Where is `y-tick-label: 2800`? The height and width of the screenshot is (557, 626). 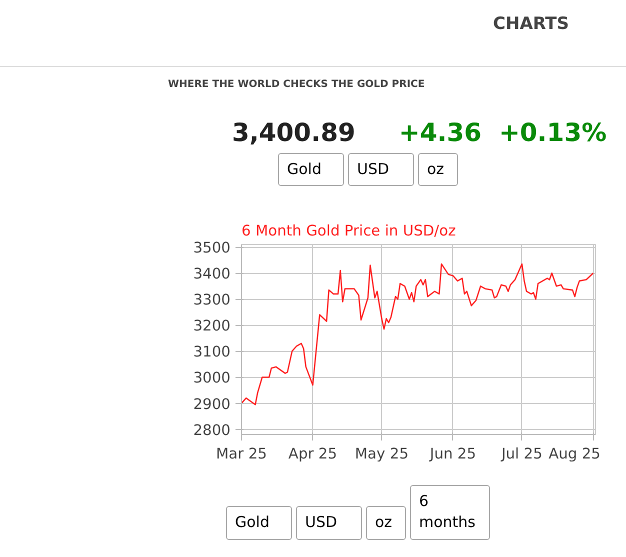
y-tick-label: 2800 is located at coordinates (212, 430).